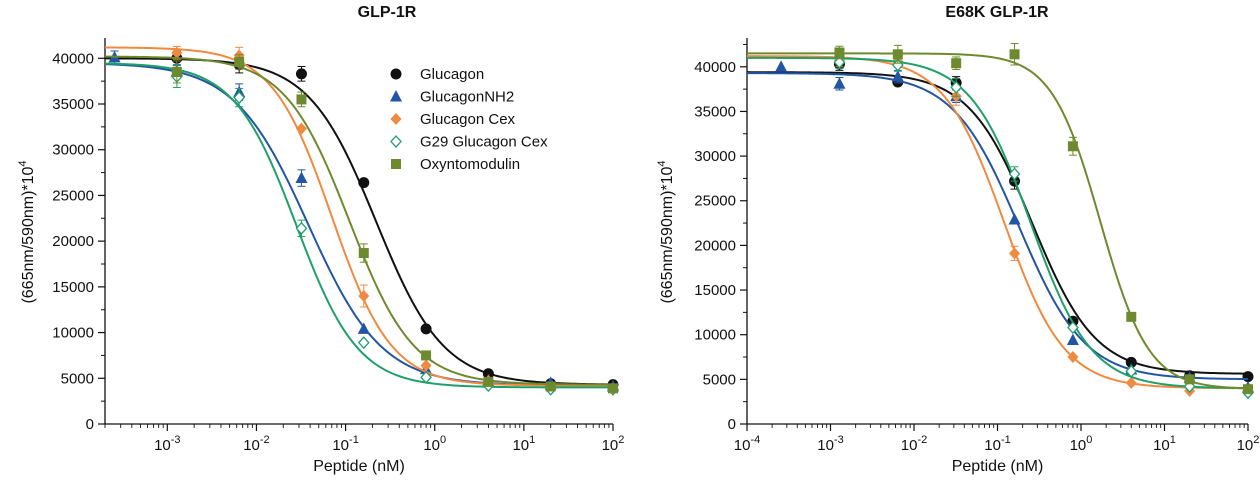  I want to click on legend-marker-glucagonnh2, so click(396, 96).